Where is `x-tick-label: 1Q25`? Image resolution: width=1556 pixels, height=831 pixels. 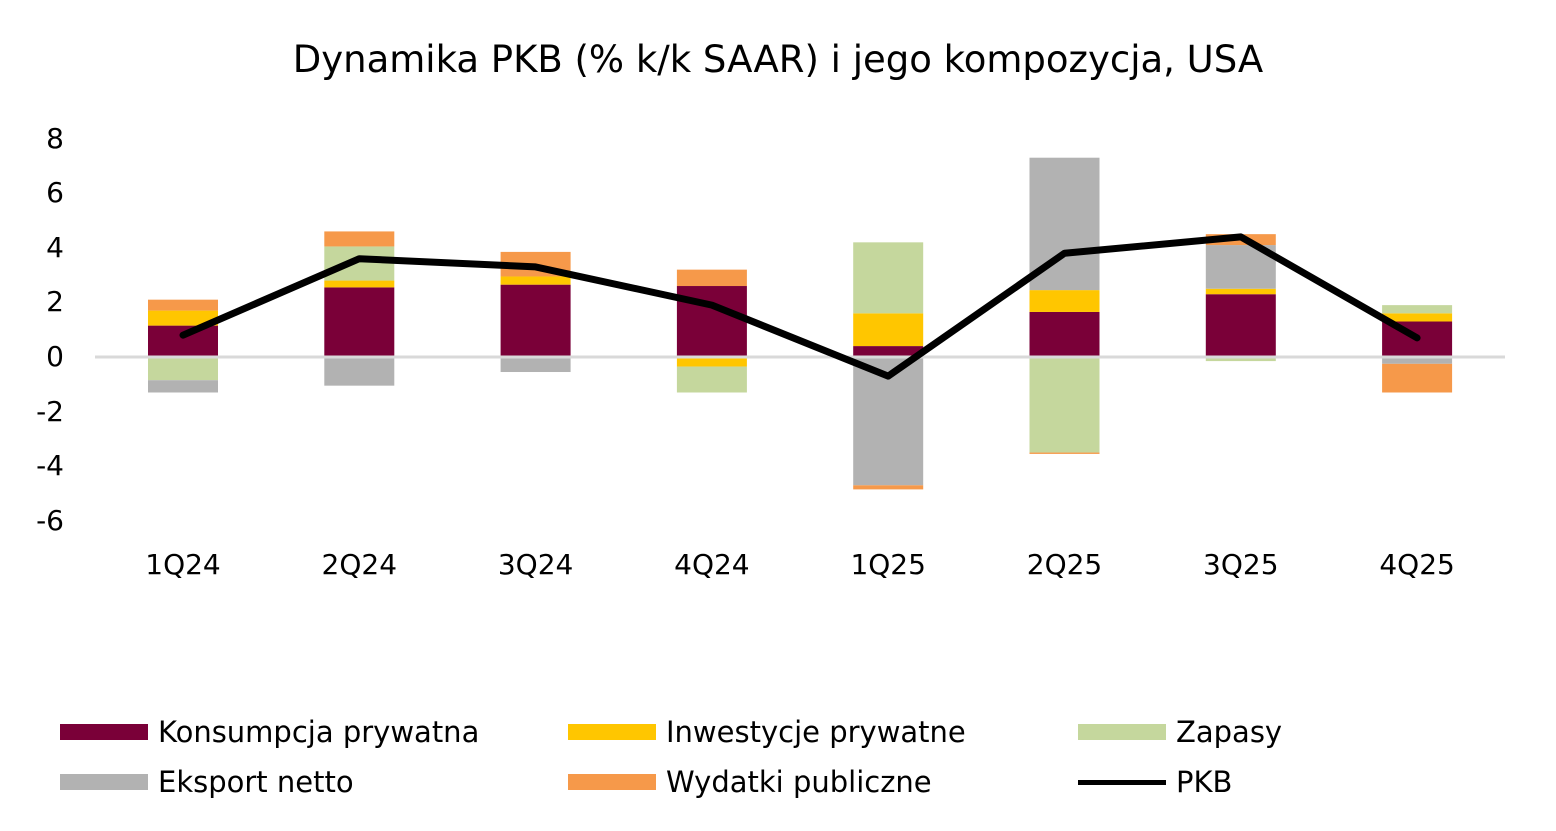 x-tick-label: 1Q25 is located at coordinates (888, 564).